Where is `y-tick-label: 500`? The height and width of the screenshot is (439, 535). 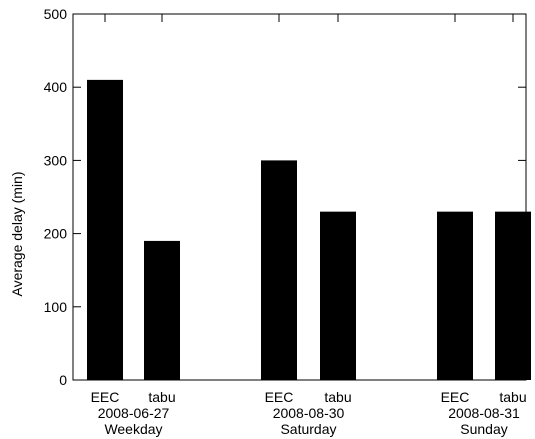 y-tick-label: 500 is located at coordinates (56, 14).